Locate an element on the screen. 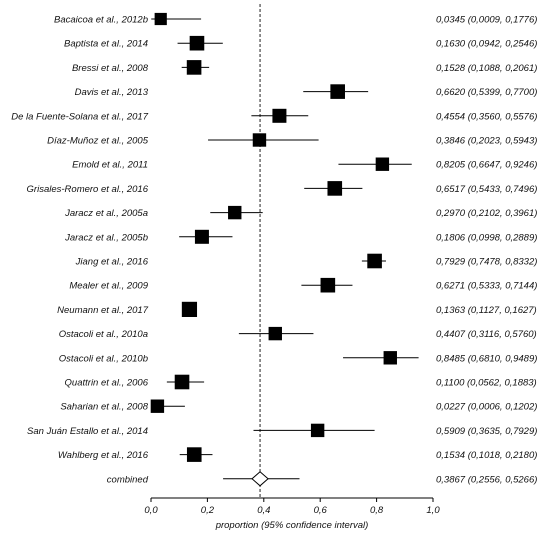 The image size is (550, 534). ci-text: 0,6620 (0,5399, 0,7700) is located at coordinates (486, 92).